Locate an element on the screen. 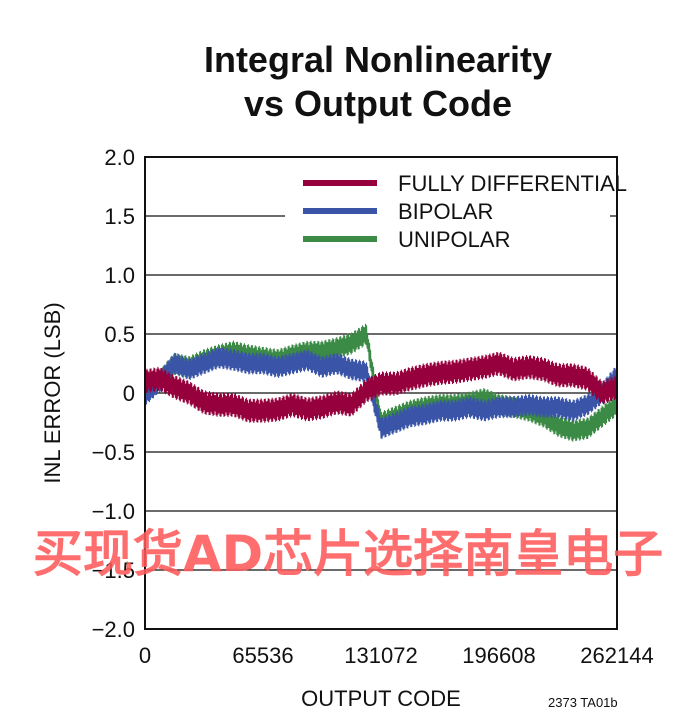 The image size is (697, 725). legend-label: BIPOLAR is located at coordinates (445, 211).